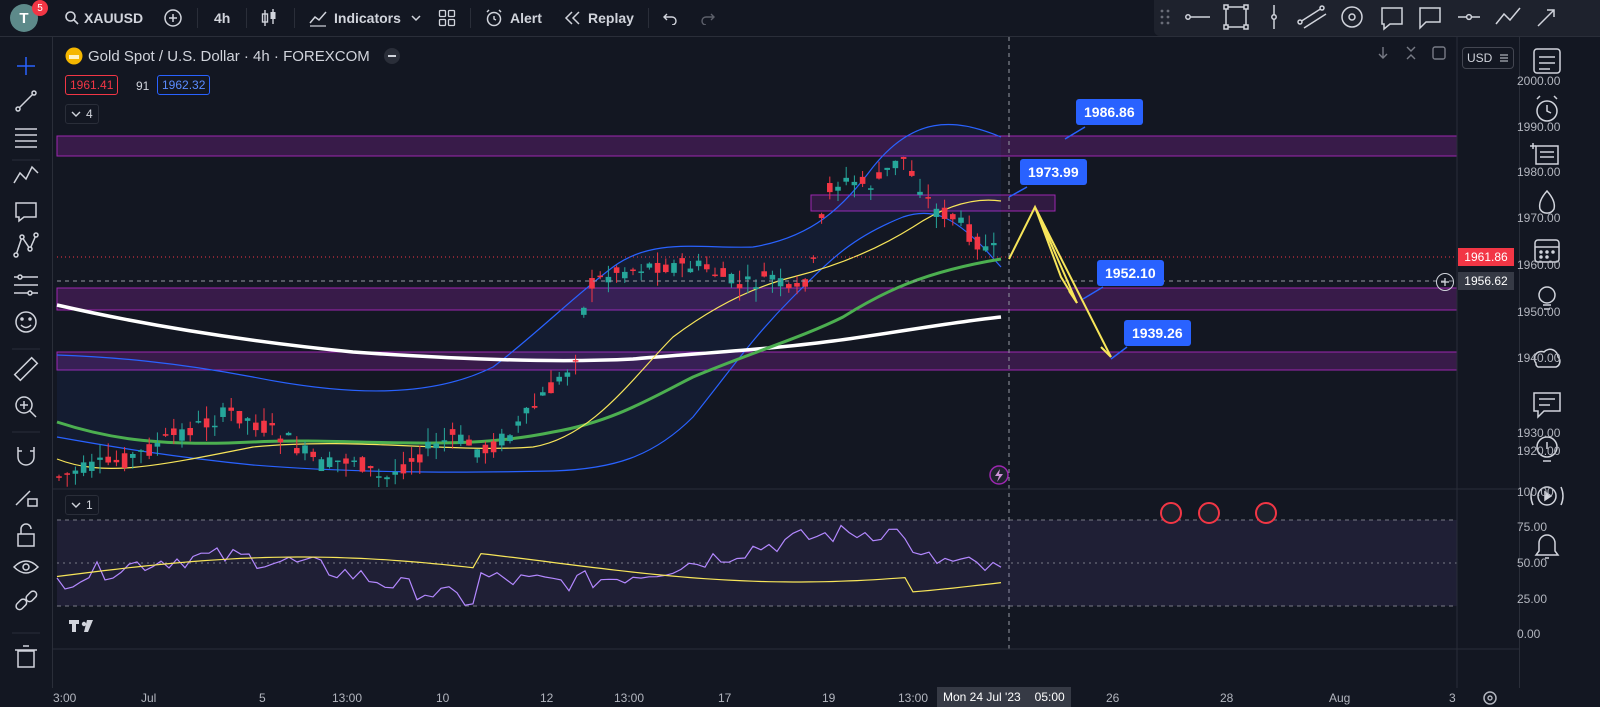 Image resolution: width=1600 pixels, height=707 pixels. I want to click on add-alert-button, so click(1445, 282).